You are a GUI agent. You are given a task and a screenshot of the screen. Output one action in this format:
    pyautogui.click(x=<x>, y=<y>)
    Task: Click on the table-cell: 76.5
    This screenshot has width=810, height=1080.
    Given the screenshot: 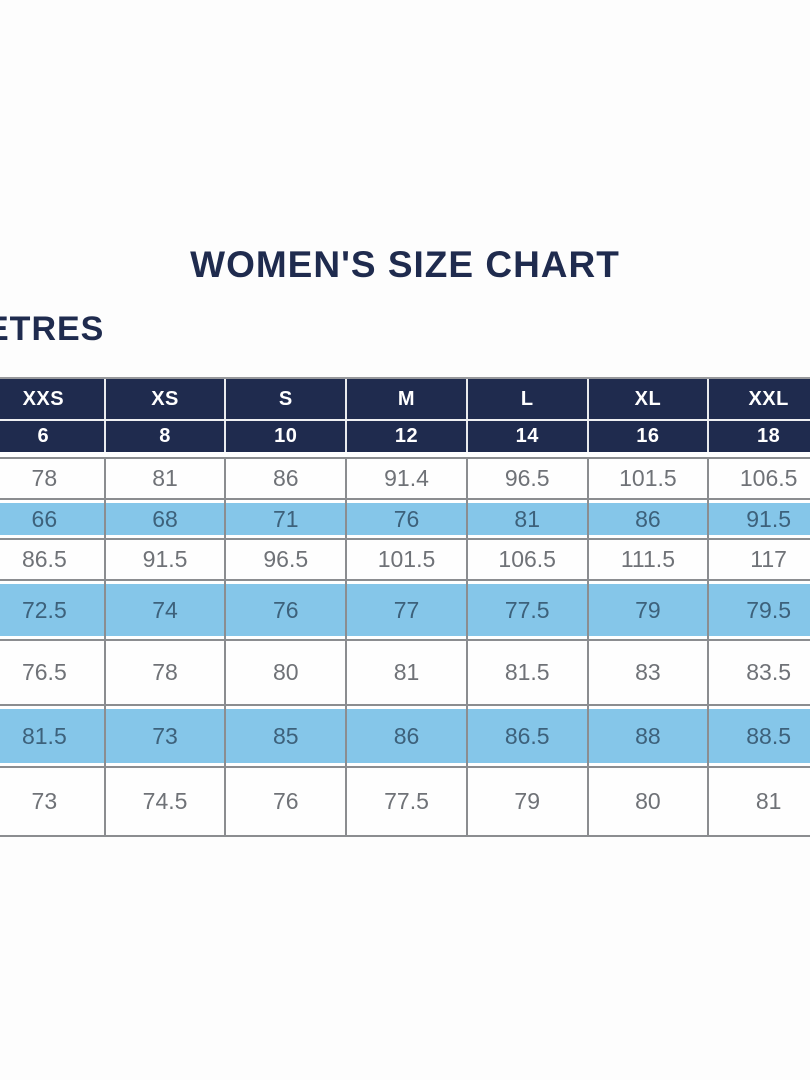 What is the action you would take?
    pyautogui.click(x=52, y=672)
    